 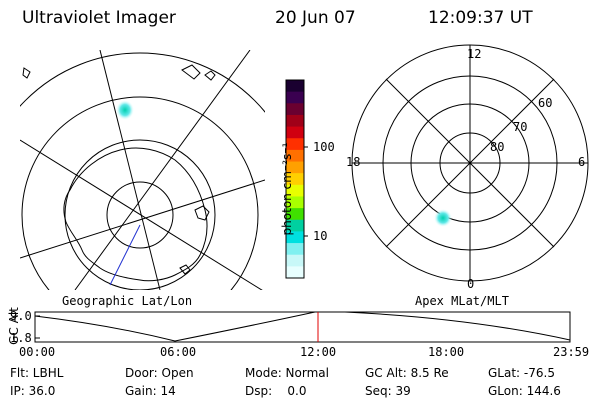 I want to click on lon-line, so click(x=130, y=170).